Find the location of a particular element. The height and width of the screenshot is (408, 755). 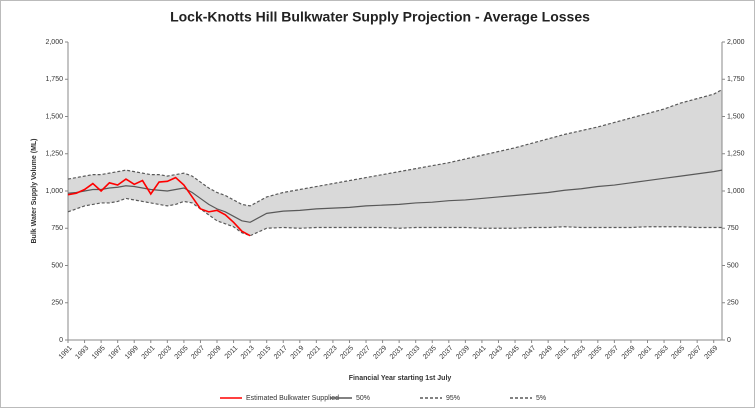

legend-label: Estimated Bulkwater Supplied is located at coordinates (292, 398).